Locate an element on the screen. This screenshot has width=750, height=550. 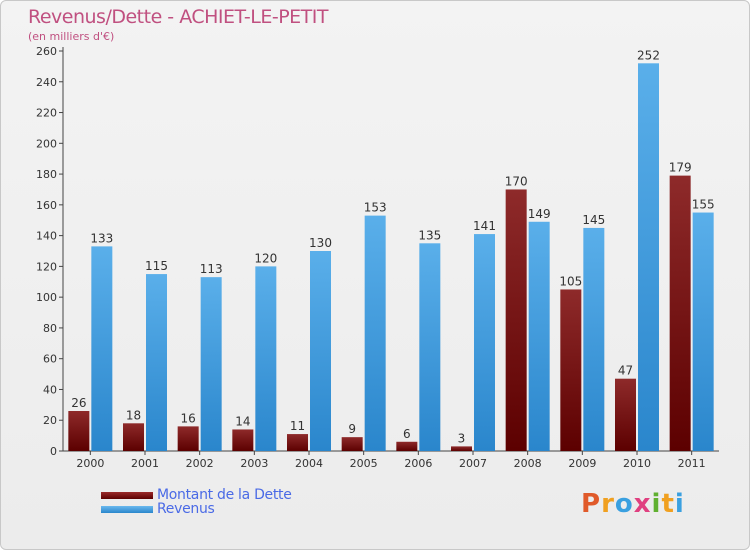
logo-letter: r is located at coordinates (608, 504).